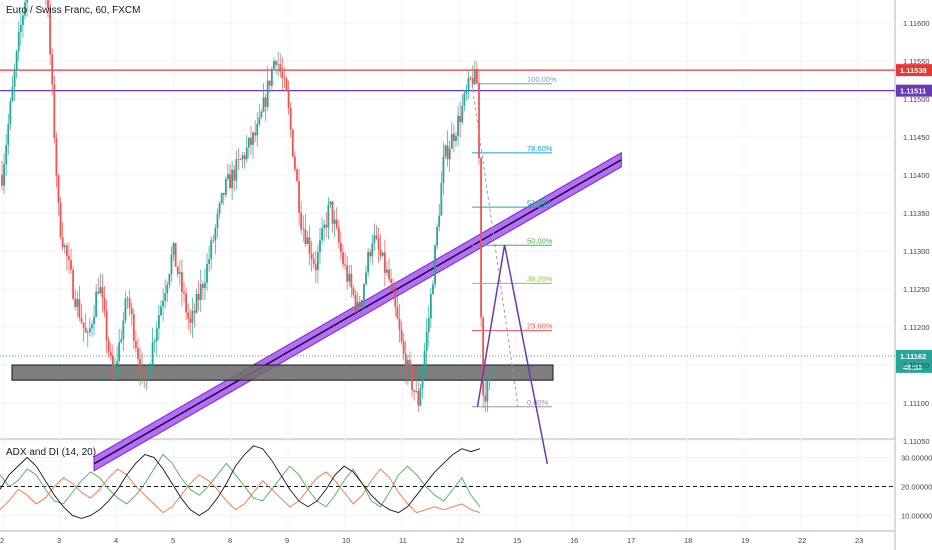 This screenshot has height=550, width=932. I want to click on time-tick-label: 18, so click(688, 540).